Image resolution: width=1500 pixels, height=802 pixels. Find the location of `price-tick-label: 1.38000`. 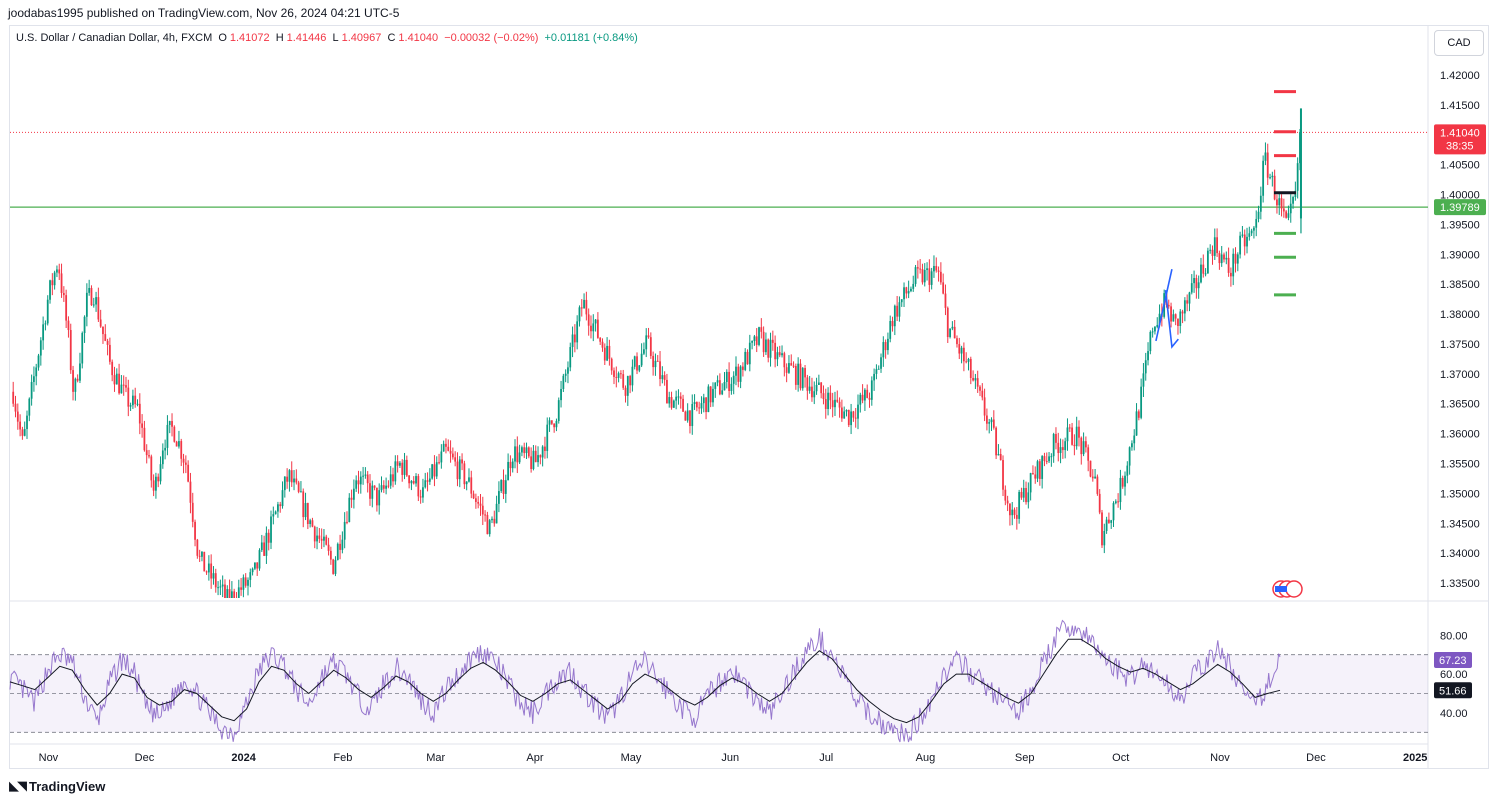

price-tick-label: 1.38000 is located at coordinates (1460, 315).